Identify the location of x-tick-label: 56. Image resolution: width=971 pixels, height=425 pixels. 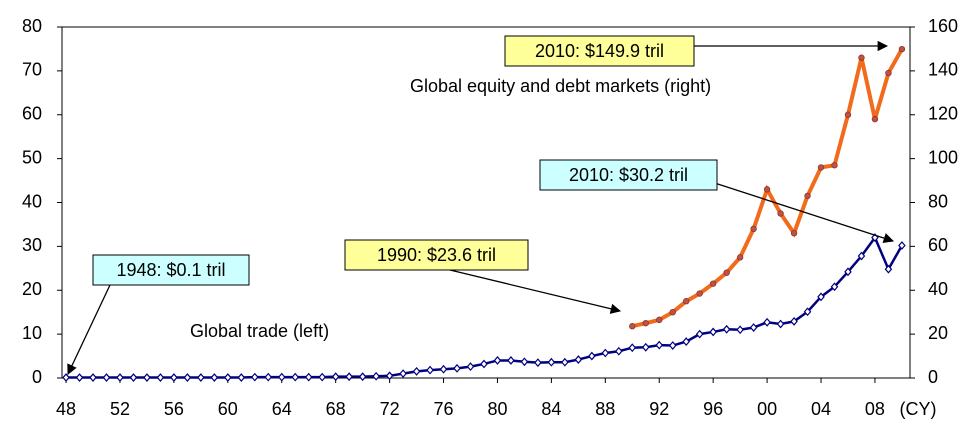
(174, 409).